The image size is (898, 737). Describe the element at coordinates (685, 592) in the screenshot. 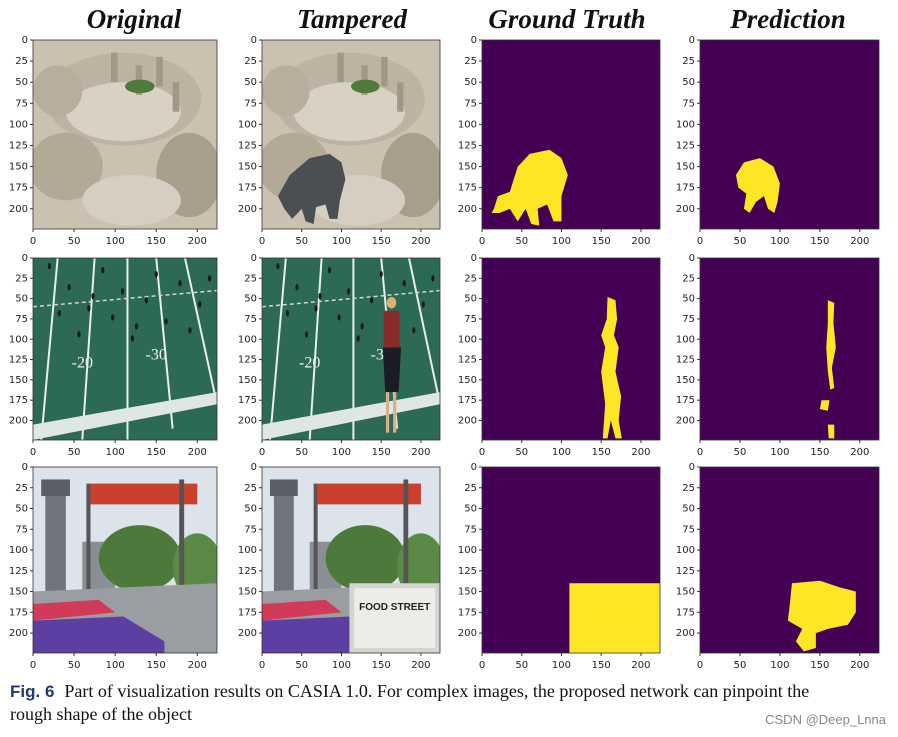

I see `y-tick-label: 150` at that location.